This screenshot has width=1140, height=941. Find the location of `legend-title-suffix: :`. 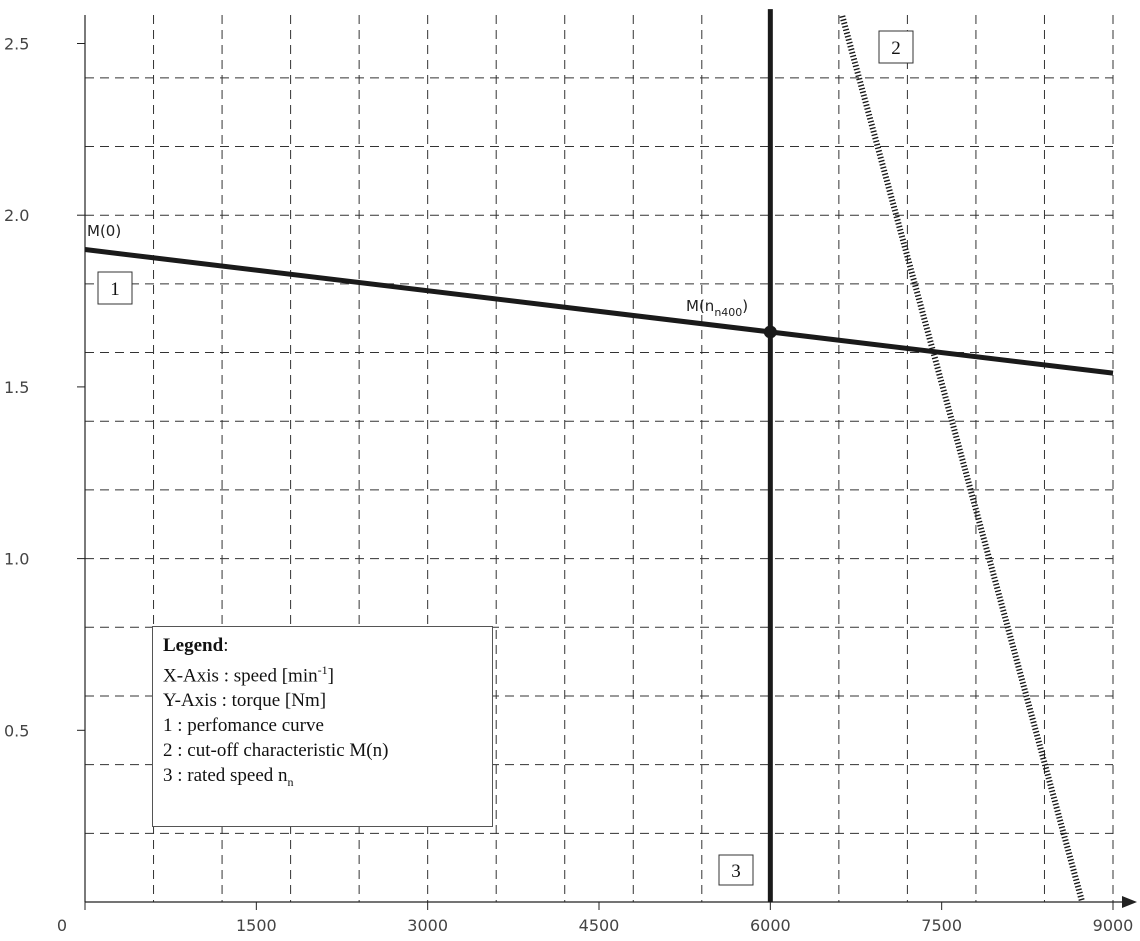

legend-title-suffix: : is located at coordinates (226, 645).